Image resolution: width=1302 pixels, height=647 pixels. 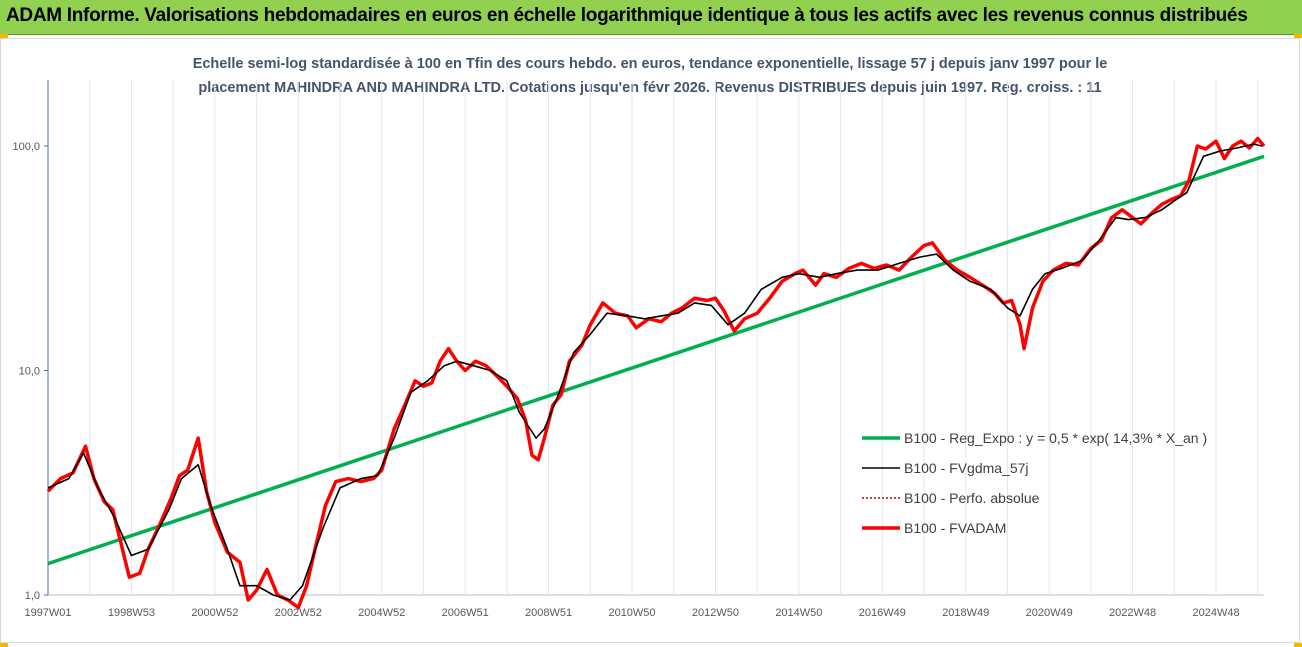 I want to click on x-tick-label: 2014W50, so click(x=798, y=613).